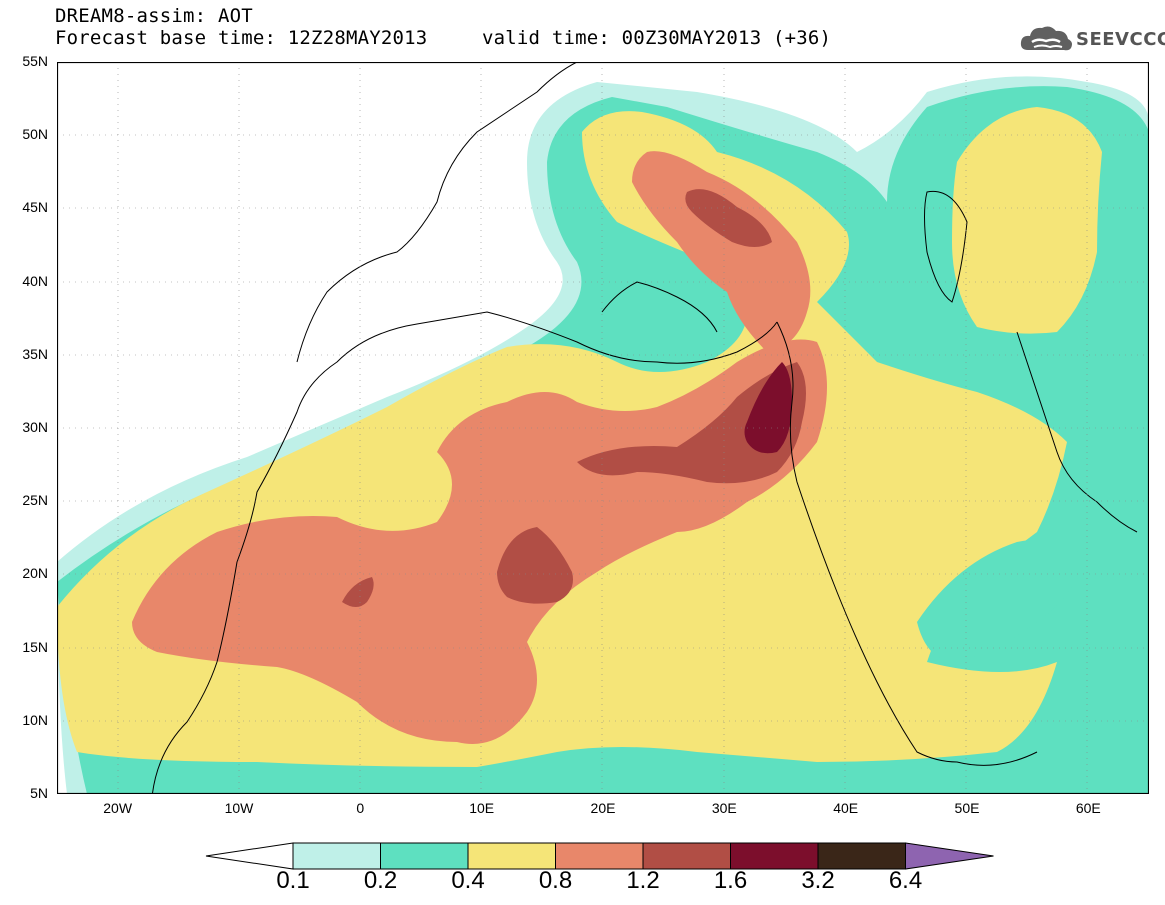  What do you see at coordinates (818, 880) in the screenshot?
I see `colorbar-label: 3.2` at bounding box center [818, 880].